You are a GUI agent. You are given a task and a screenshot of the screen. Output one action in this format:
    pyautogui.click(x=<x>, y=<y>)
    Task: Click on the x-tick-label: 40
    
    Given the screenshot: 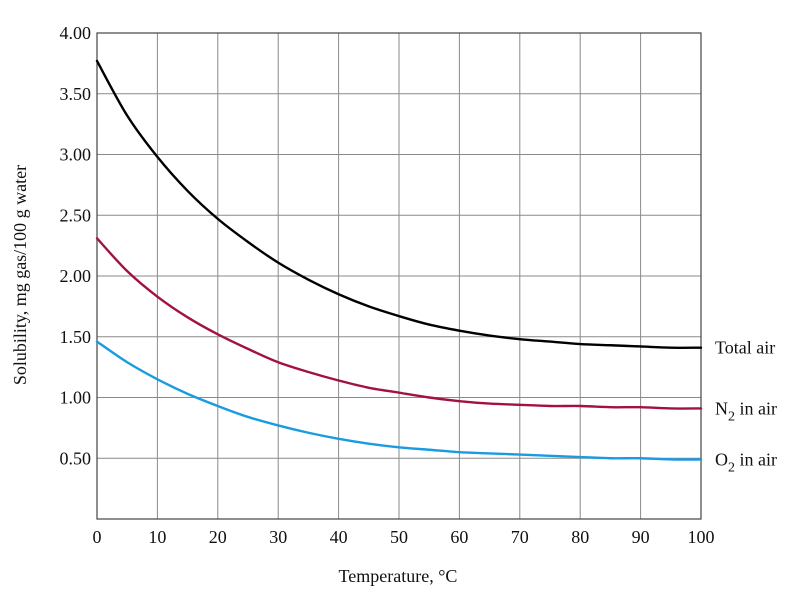 What is the action you would take?
    pyautogui.click(x=339, y=537)
    